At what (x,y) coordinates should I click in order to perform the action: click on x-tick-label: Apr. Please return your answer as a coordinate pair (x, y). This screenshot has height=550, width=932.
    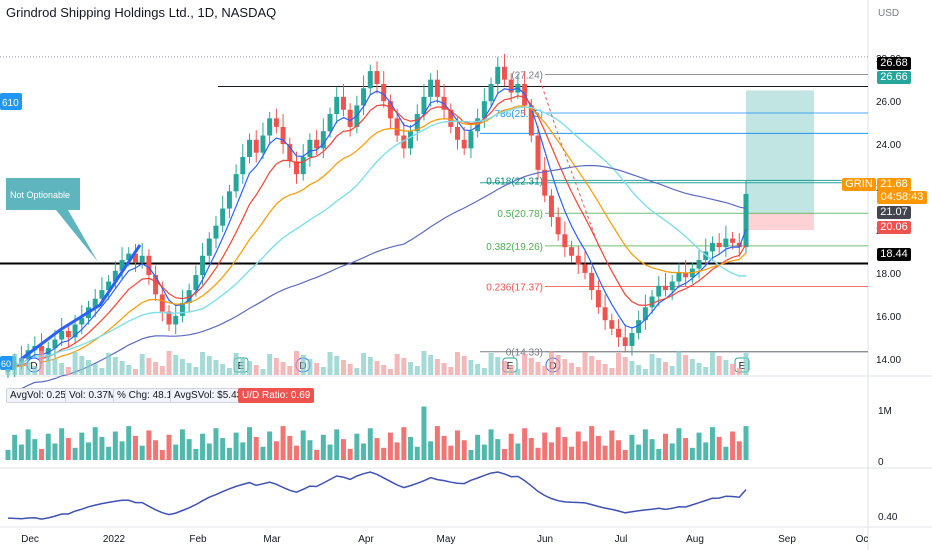
    Looking at the image, I should click on (366, 539).